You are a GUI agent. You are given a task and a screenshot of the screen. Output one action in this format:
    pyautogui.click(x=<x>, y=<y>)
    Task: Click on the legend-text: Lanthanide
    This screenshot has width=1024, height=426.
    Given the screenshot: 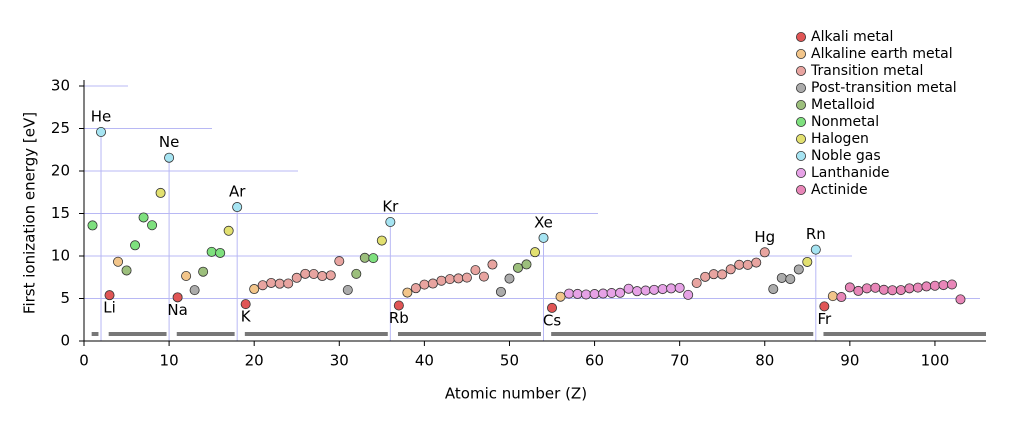 What is the action you would take?
    pyautogui.click(x=850, y=173)
    